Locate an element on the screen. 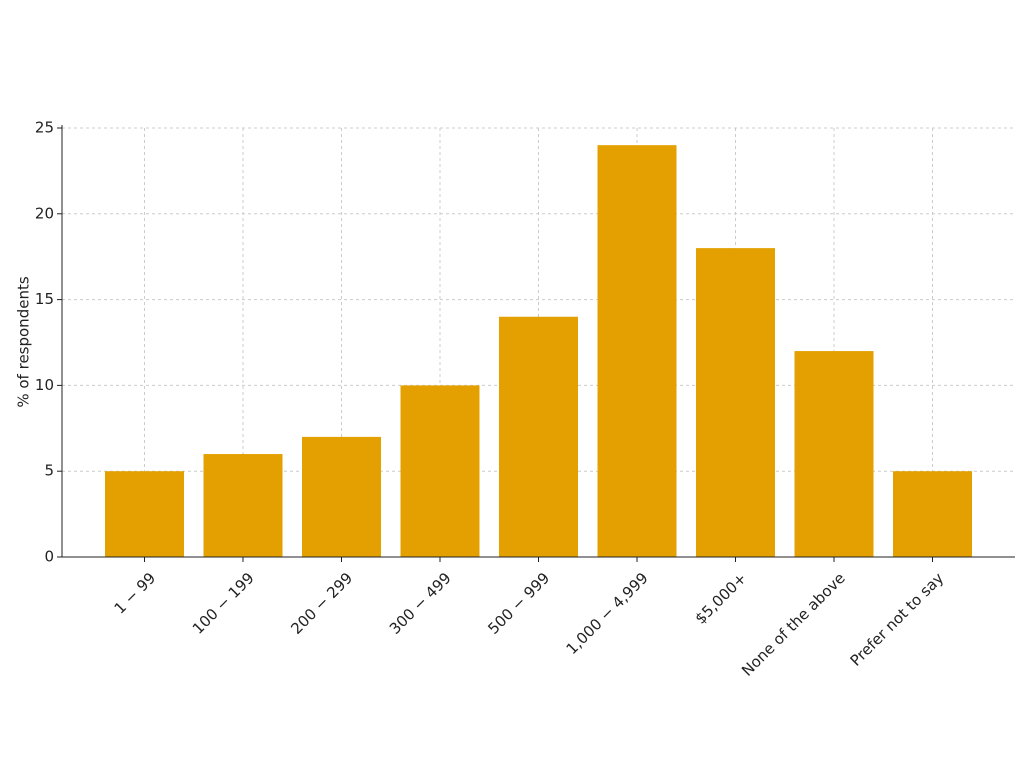  y-tick-label: 25 is located at coordinates (44, 128).